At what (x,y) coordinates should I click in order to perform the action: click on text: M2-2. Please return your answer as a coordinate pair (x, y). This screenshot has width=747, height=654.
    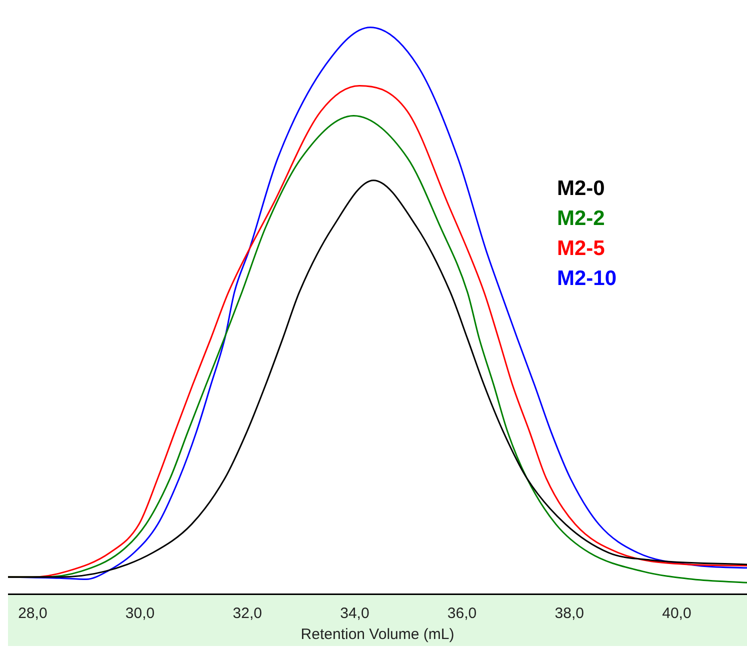
    Looking at the image, I should click on (581, 218).